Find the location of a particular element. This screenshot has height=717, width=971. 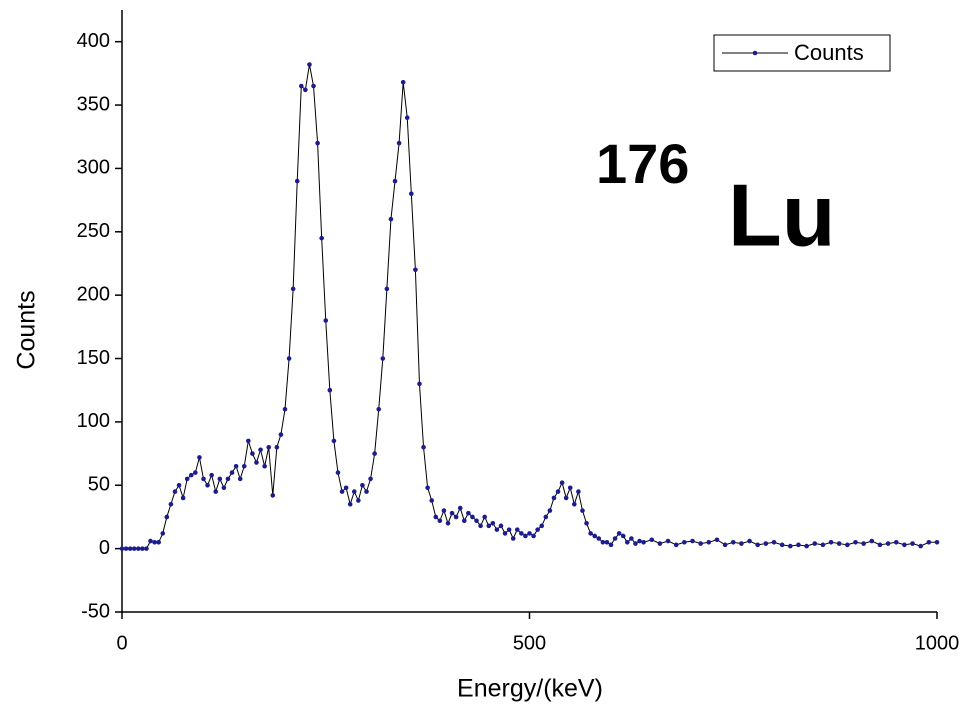

y-tick-label: 0 is located at coordinates (104, 548).